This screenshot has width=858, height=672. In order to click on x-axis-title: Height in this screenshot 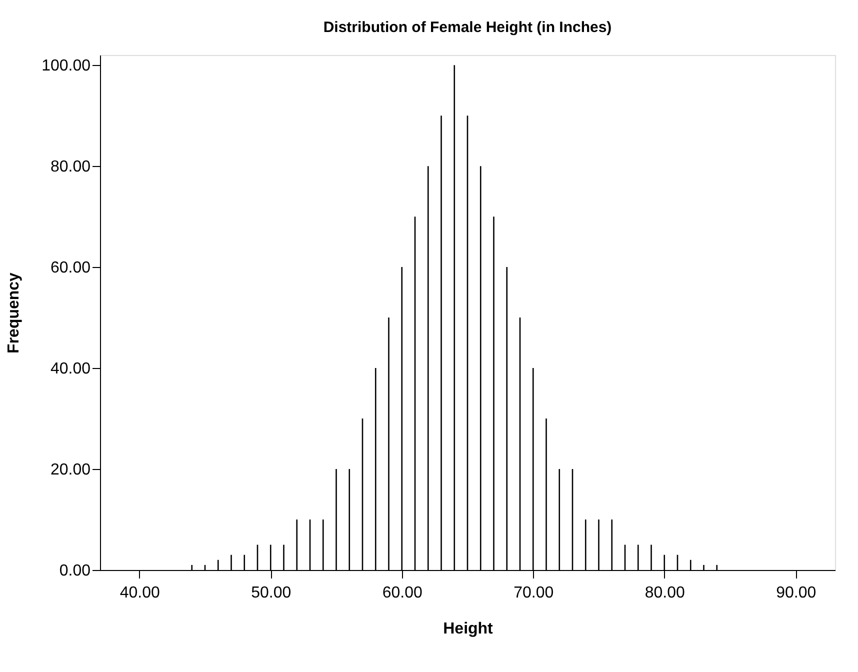, I will do `click(468, 629)`.